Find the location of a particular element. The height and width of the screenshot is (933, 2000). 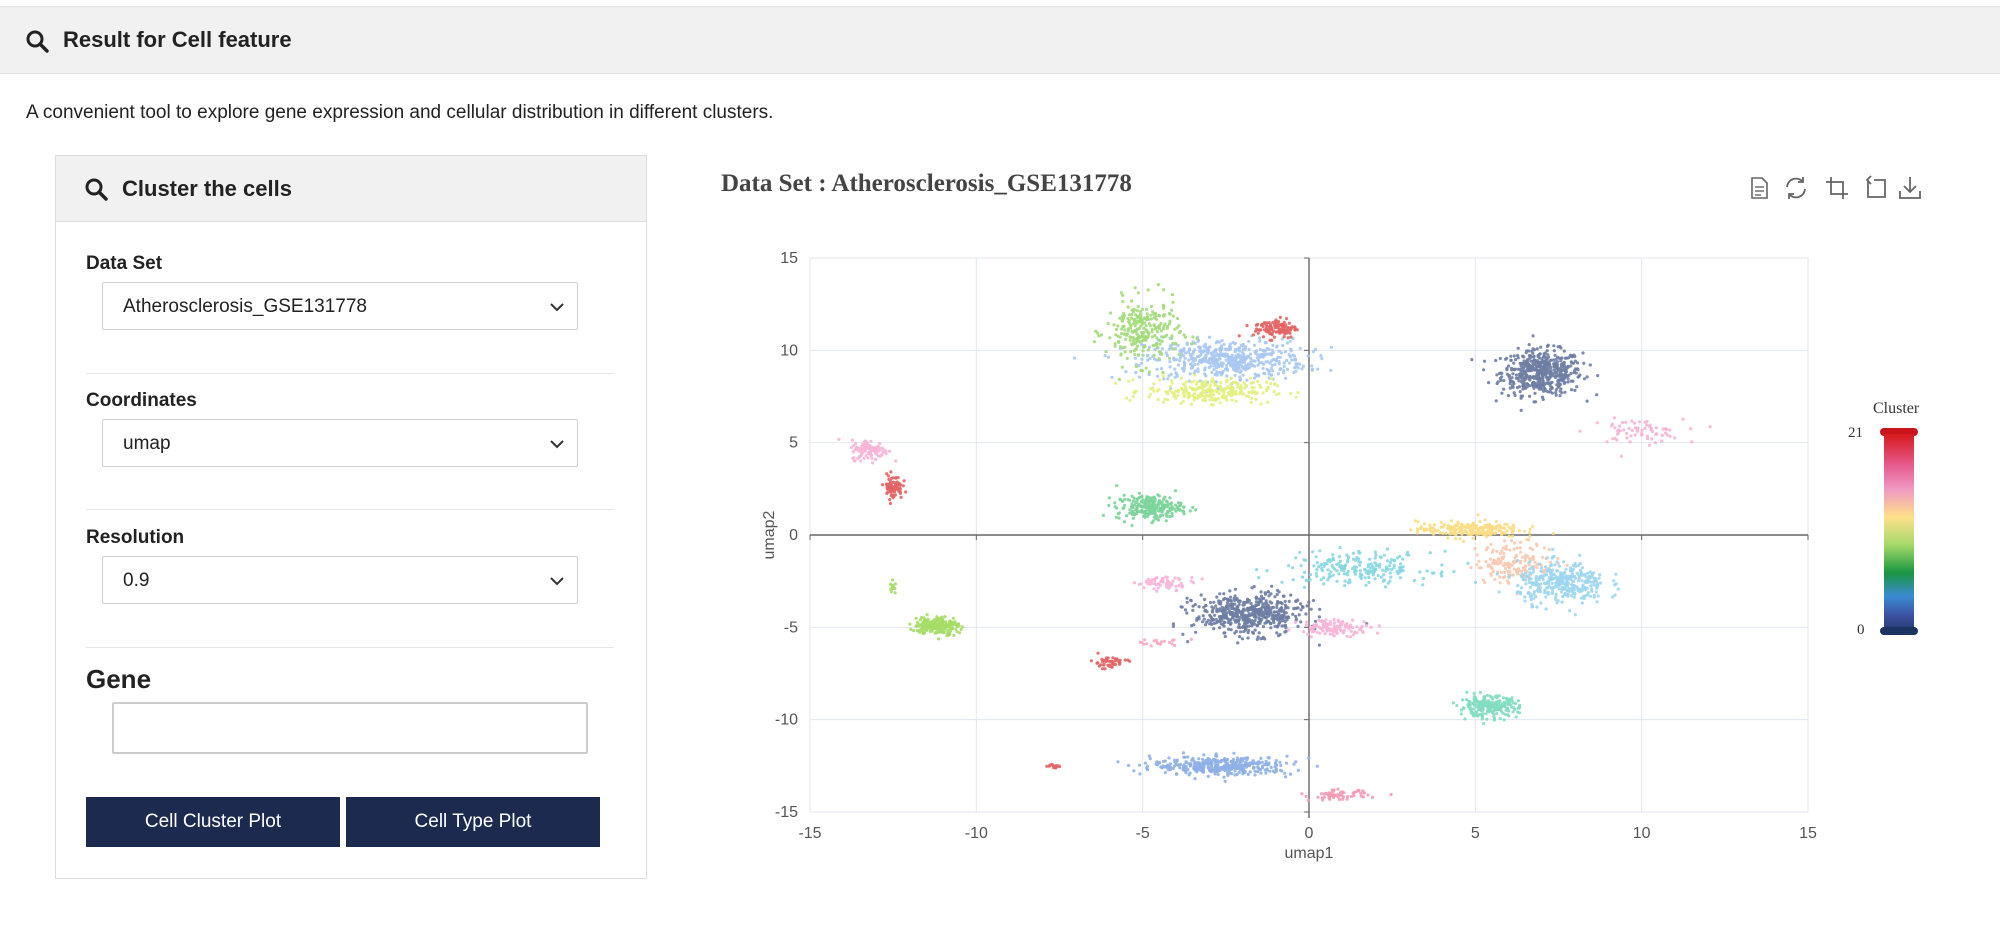

data-view-icon is located at coordinates (1759, 188).